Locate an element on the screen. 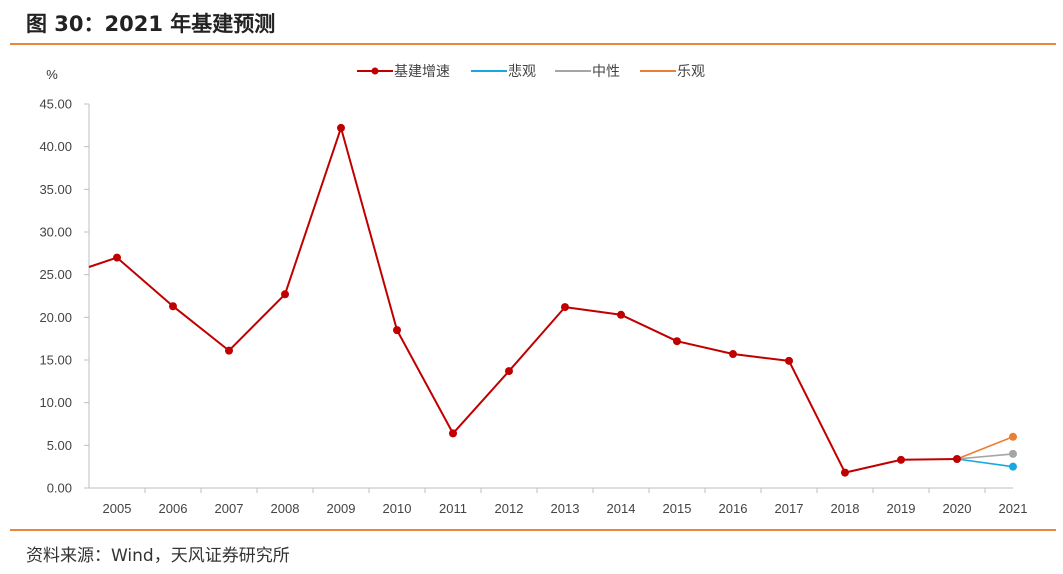 This screenshot has width=1063, height=574. x-tick-label: 2007 is located at coordinates (229, 508).